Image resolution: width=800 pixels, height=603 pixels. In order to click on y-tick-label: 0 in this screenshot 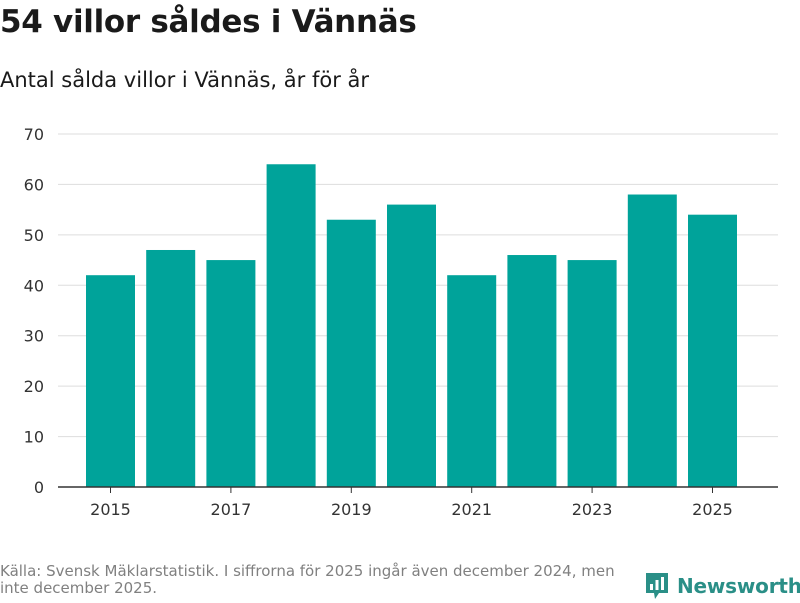, I will do `click(39, 487)`.